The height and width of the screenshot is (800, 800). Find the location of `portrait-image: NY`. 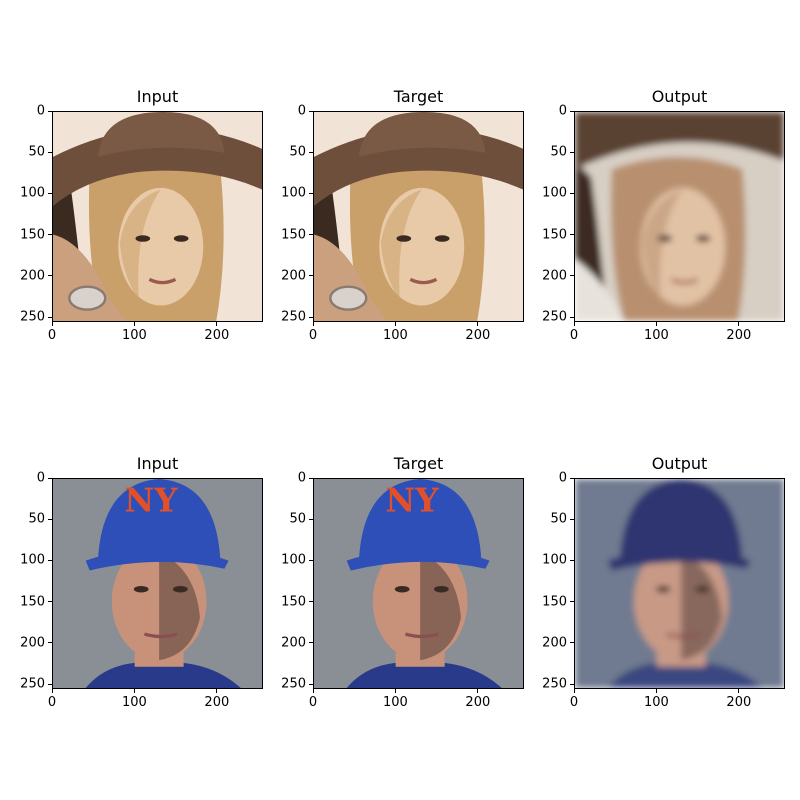

portrait-image: NY is located at coordinates (157, 583).